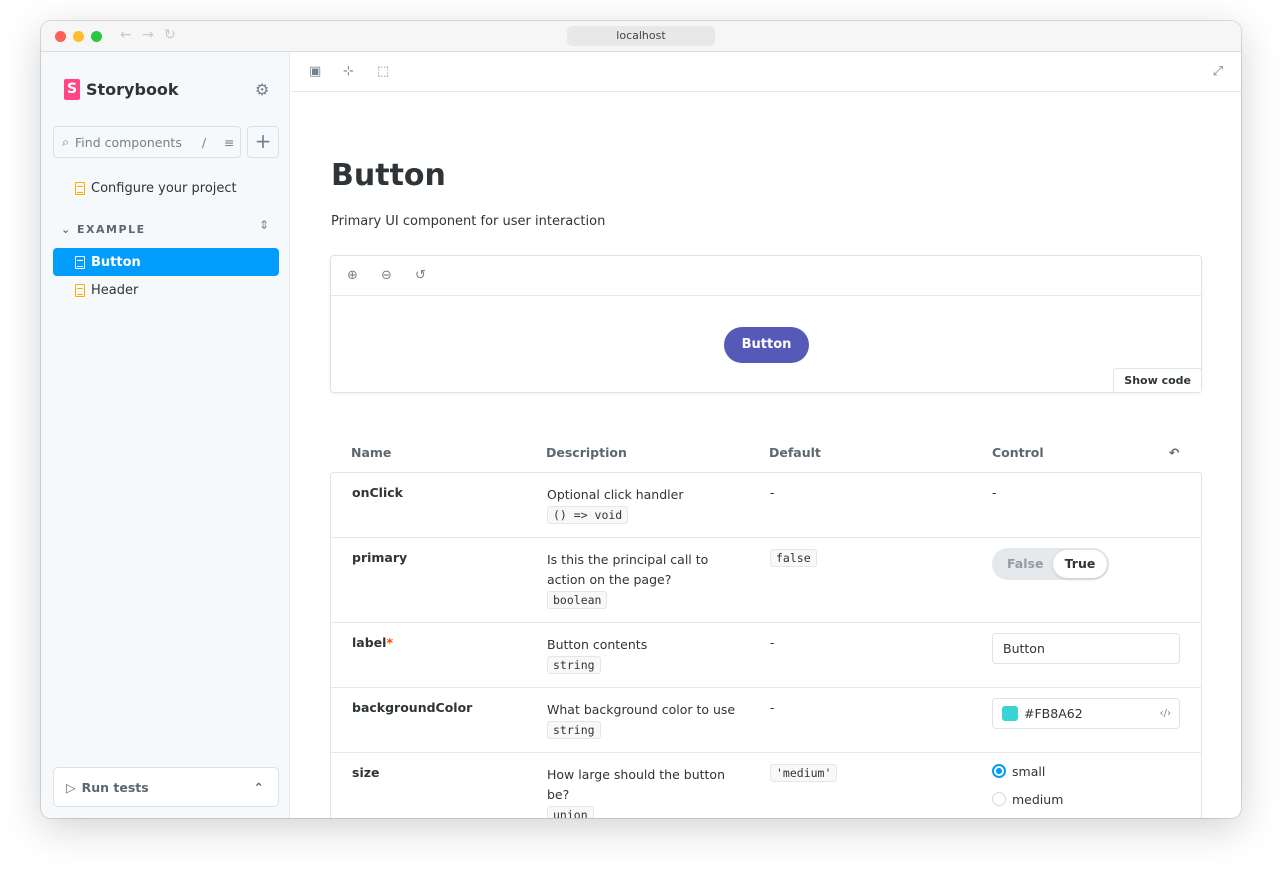 The image size is (1282, 889). I want to click on radio-label: small, so click(1029, 771).